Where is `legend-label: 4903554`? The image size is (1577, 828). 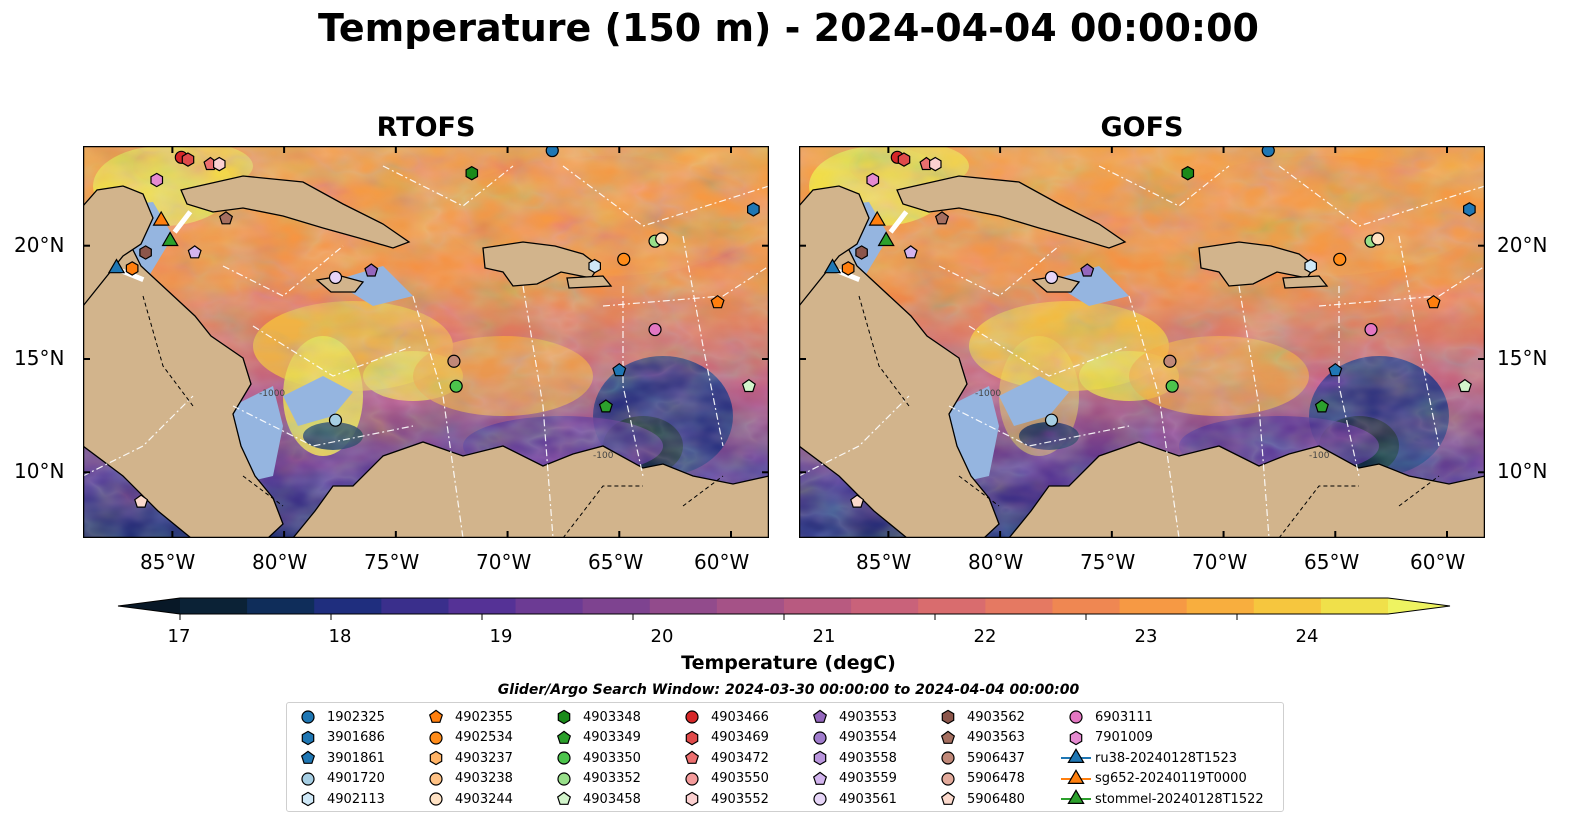 legend-label: 4903554 is located at coordinates (868, 737).